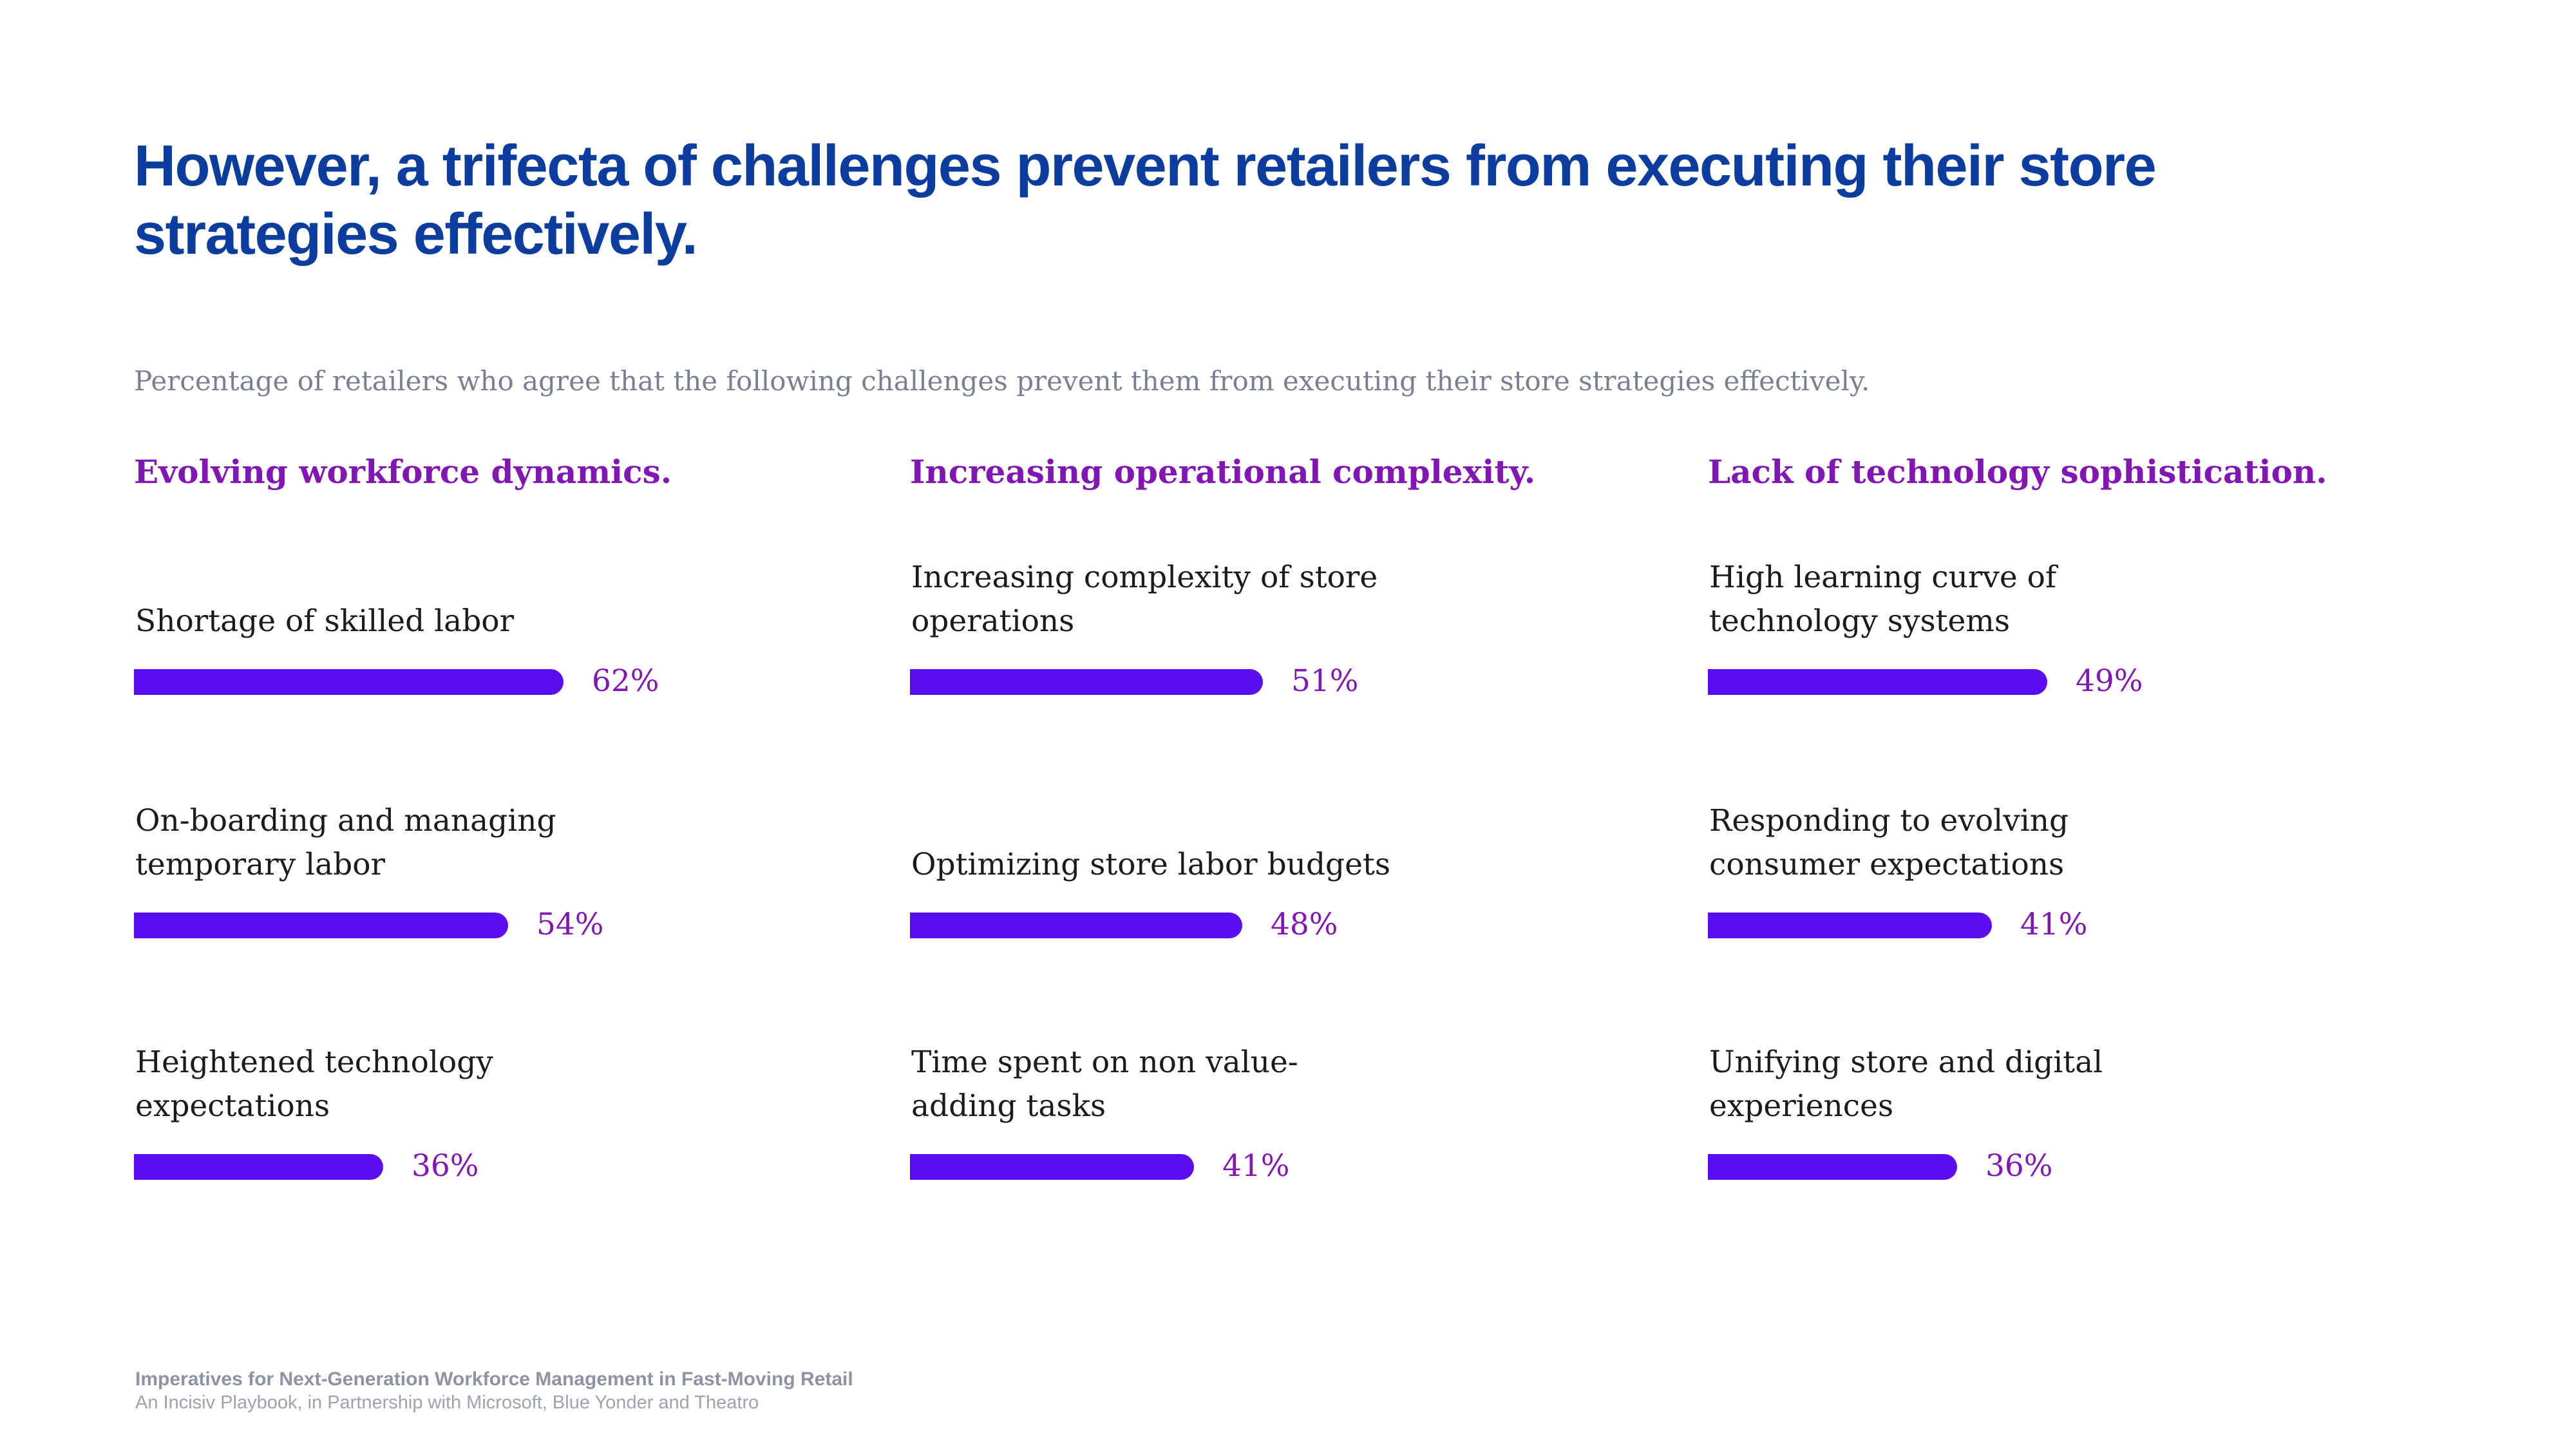 The image size is (2576, 1449). Describe the element at coordinates (314, 1084) in the screenshot. I see `challenge-label: Heightened technology expectations` at that location.